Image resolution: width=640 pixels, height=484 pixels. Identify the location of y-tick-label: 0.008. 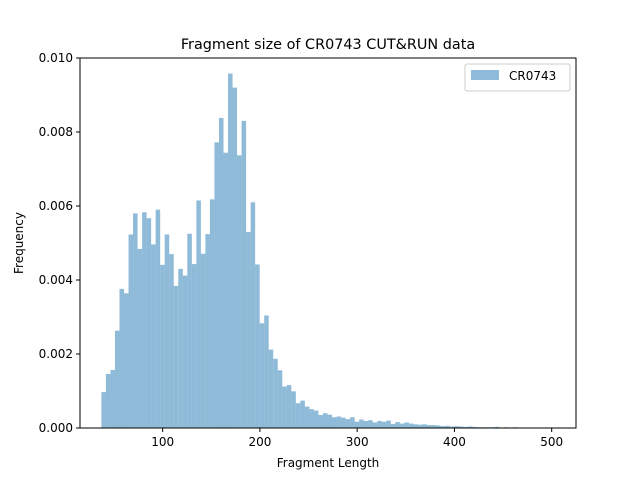
(56, 132).